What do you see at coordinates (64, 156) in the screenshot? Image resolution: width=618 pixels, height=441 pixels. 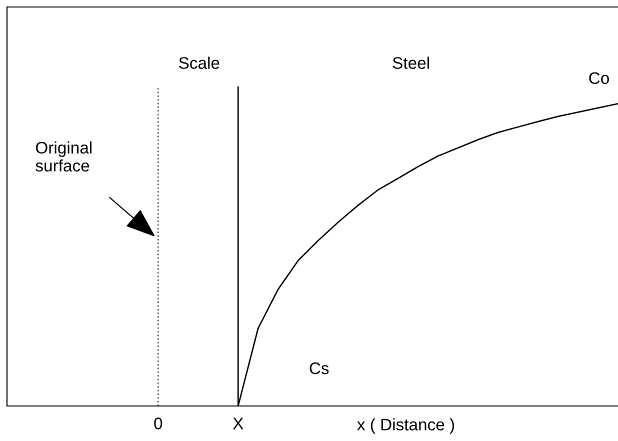 I see `annotation: Original surface` at bounding box center [64, 156].